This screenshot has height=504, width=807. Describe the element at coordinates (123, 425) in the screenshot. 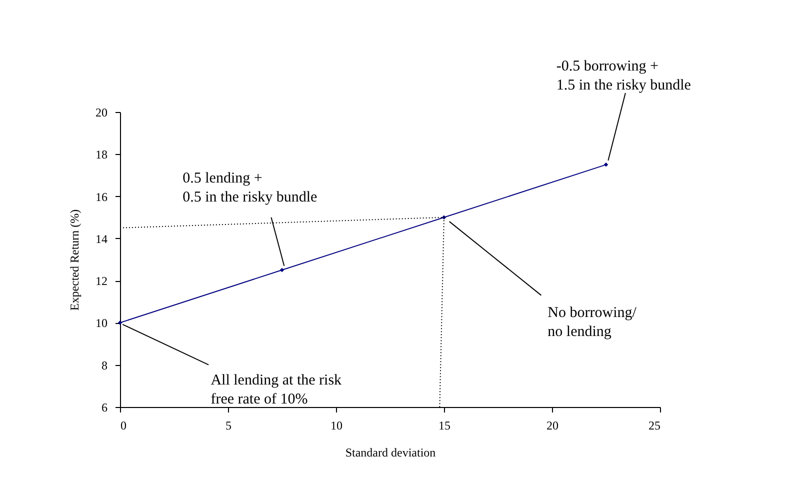

I see `x-tick-label: 0` at that location.